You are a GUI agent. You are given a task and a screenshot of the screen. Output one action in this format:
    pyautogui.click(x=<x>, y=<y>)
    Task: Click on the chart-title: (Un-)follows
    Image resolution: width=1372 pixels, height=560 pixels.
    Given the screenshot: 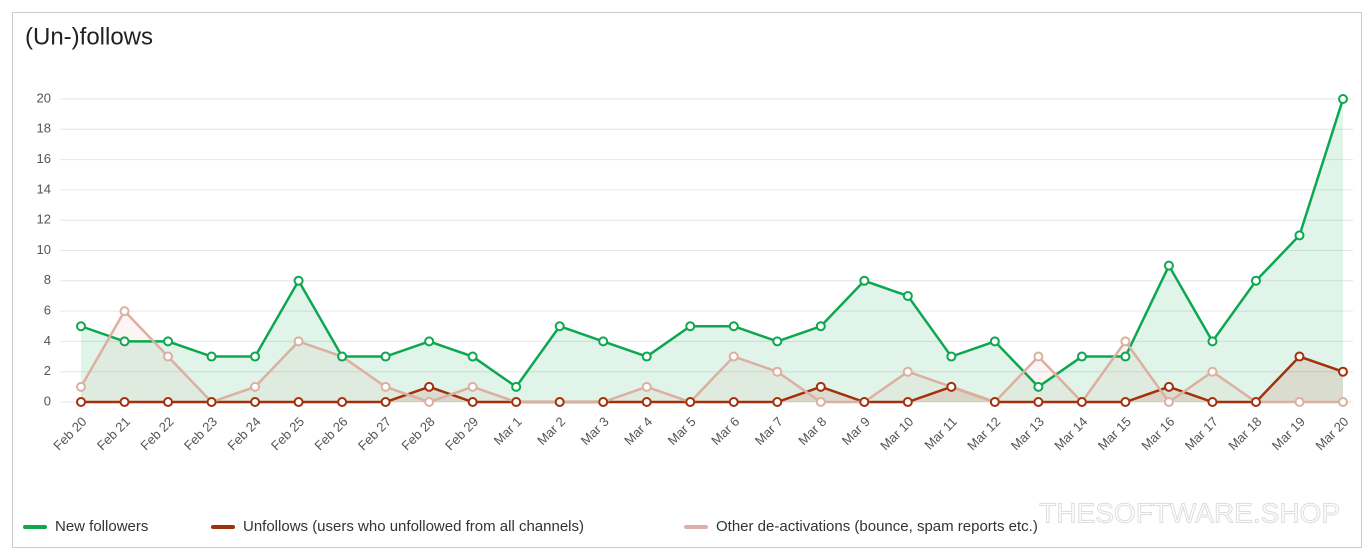 What is the action you would take?
    pyautogui.click(x=89, y=36)
    